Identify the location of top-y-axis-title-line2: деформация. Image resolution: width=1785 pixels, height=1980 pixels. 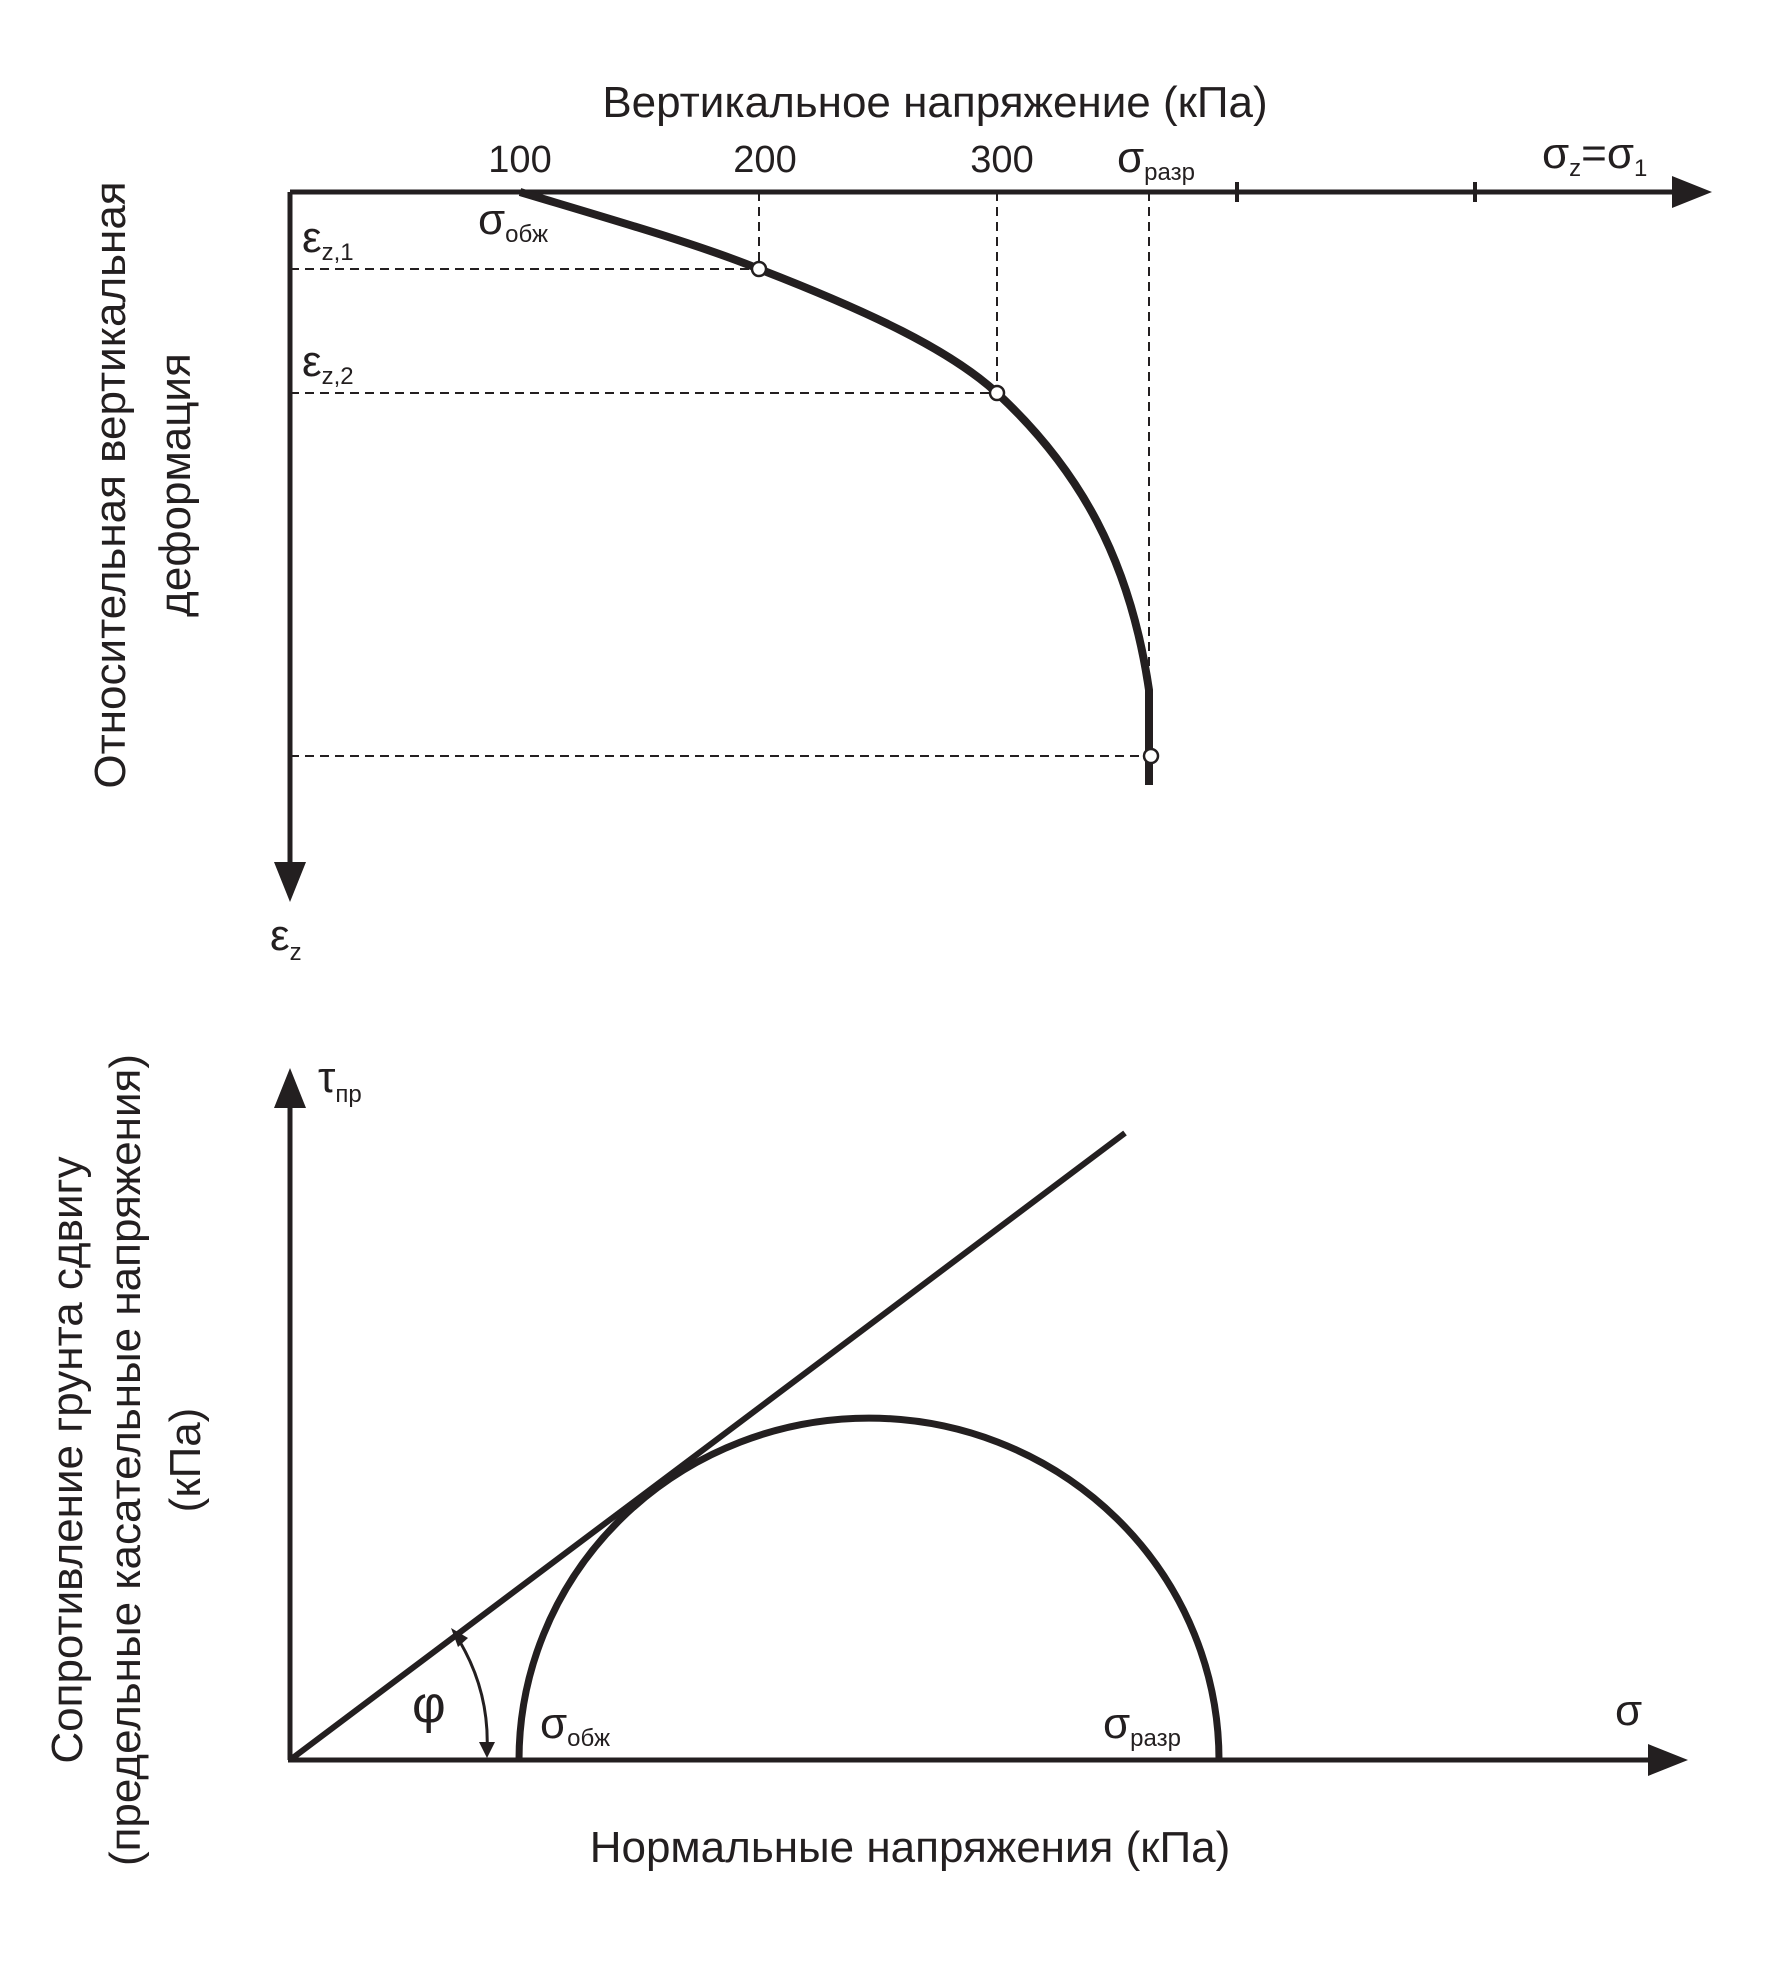
(175, 485).